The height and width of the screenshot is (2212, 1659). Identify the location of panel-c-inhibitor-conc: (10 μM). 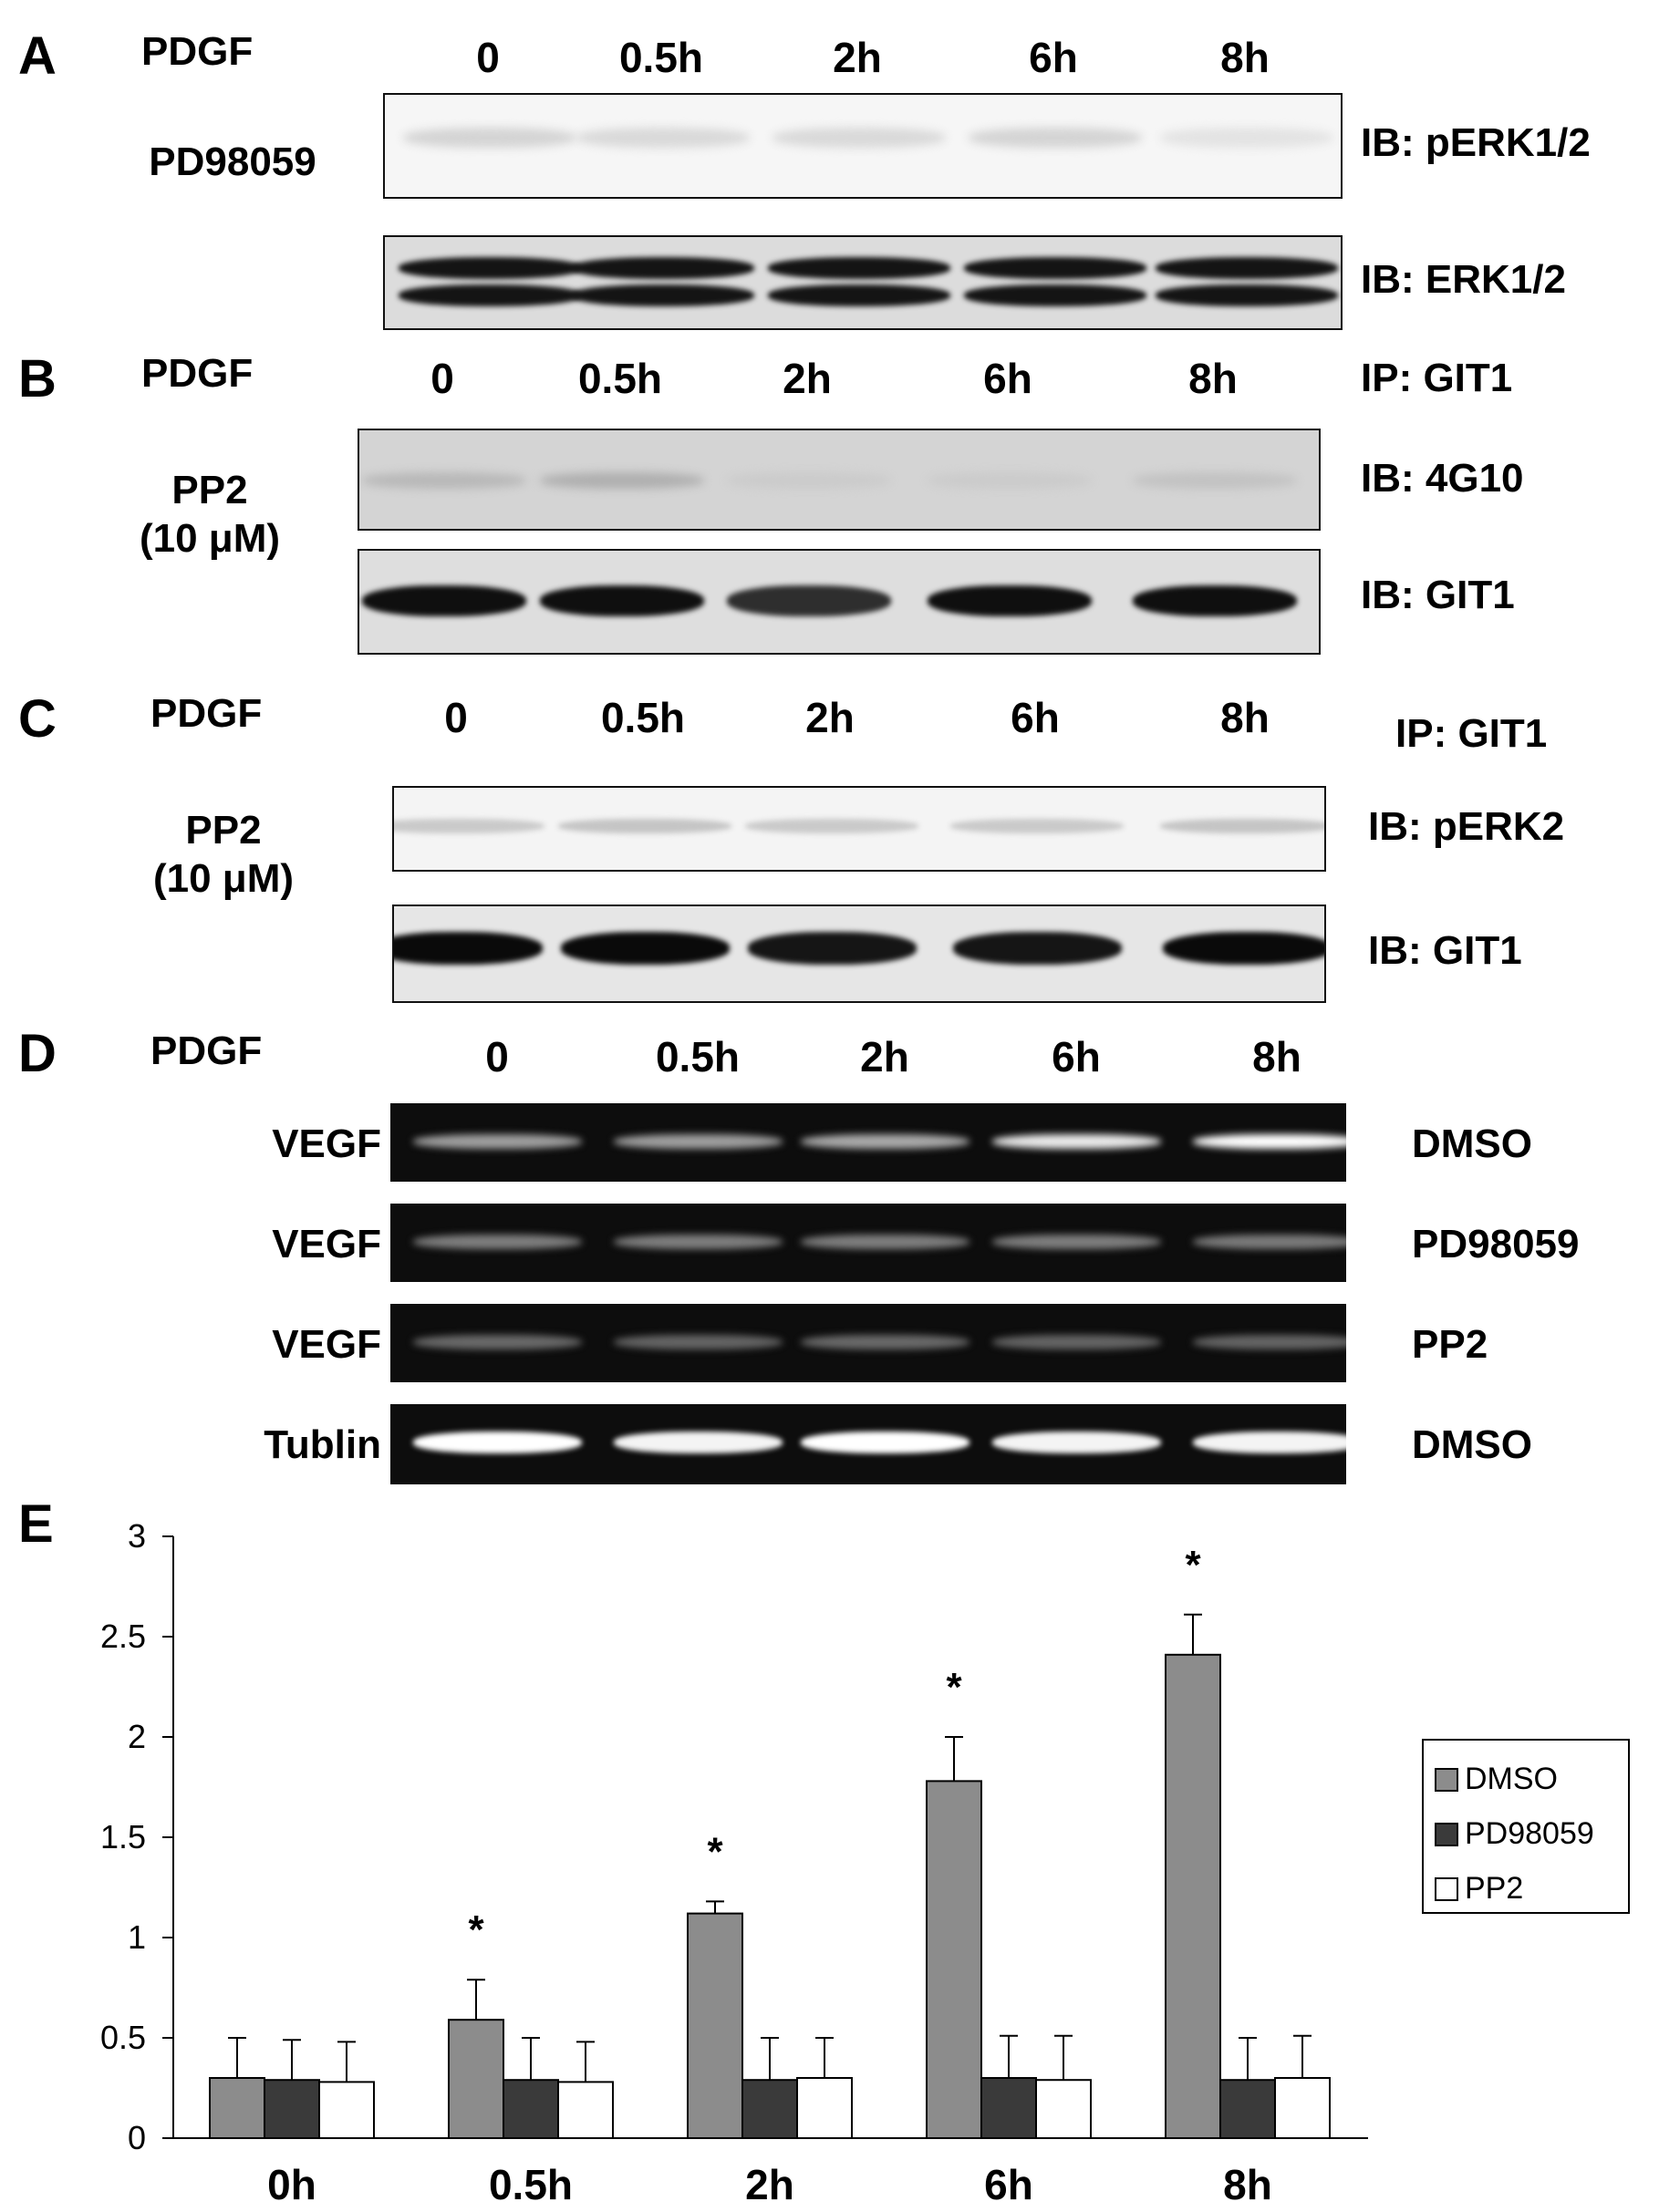
(223, 878).